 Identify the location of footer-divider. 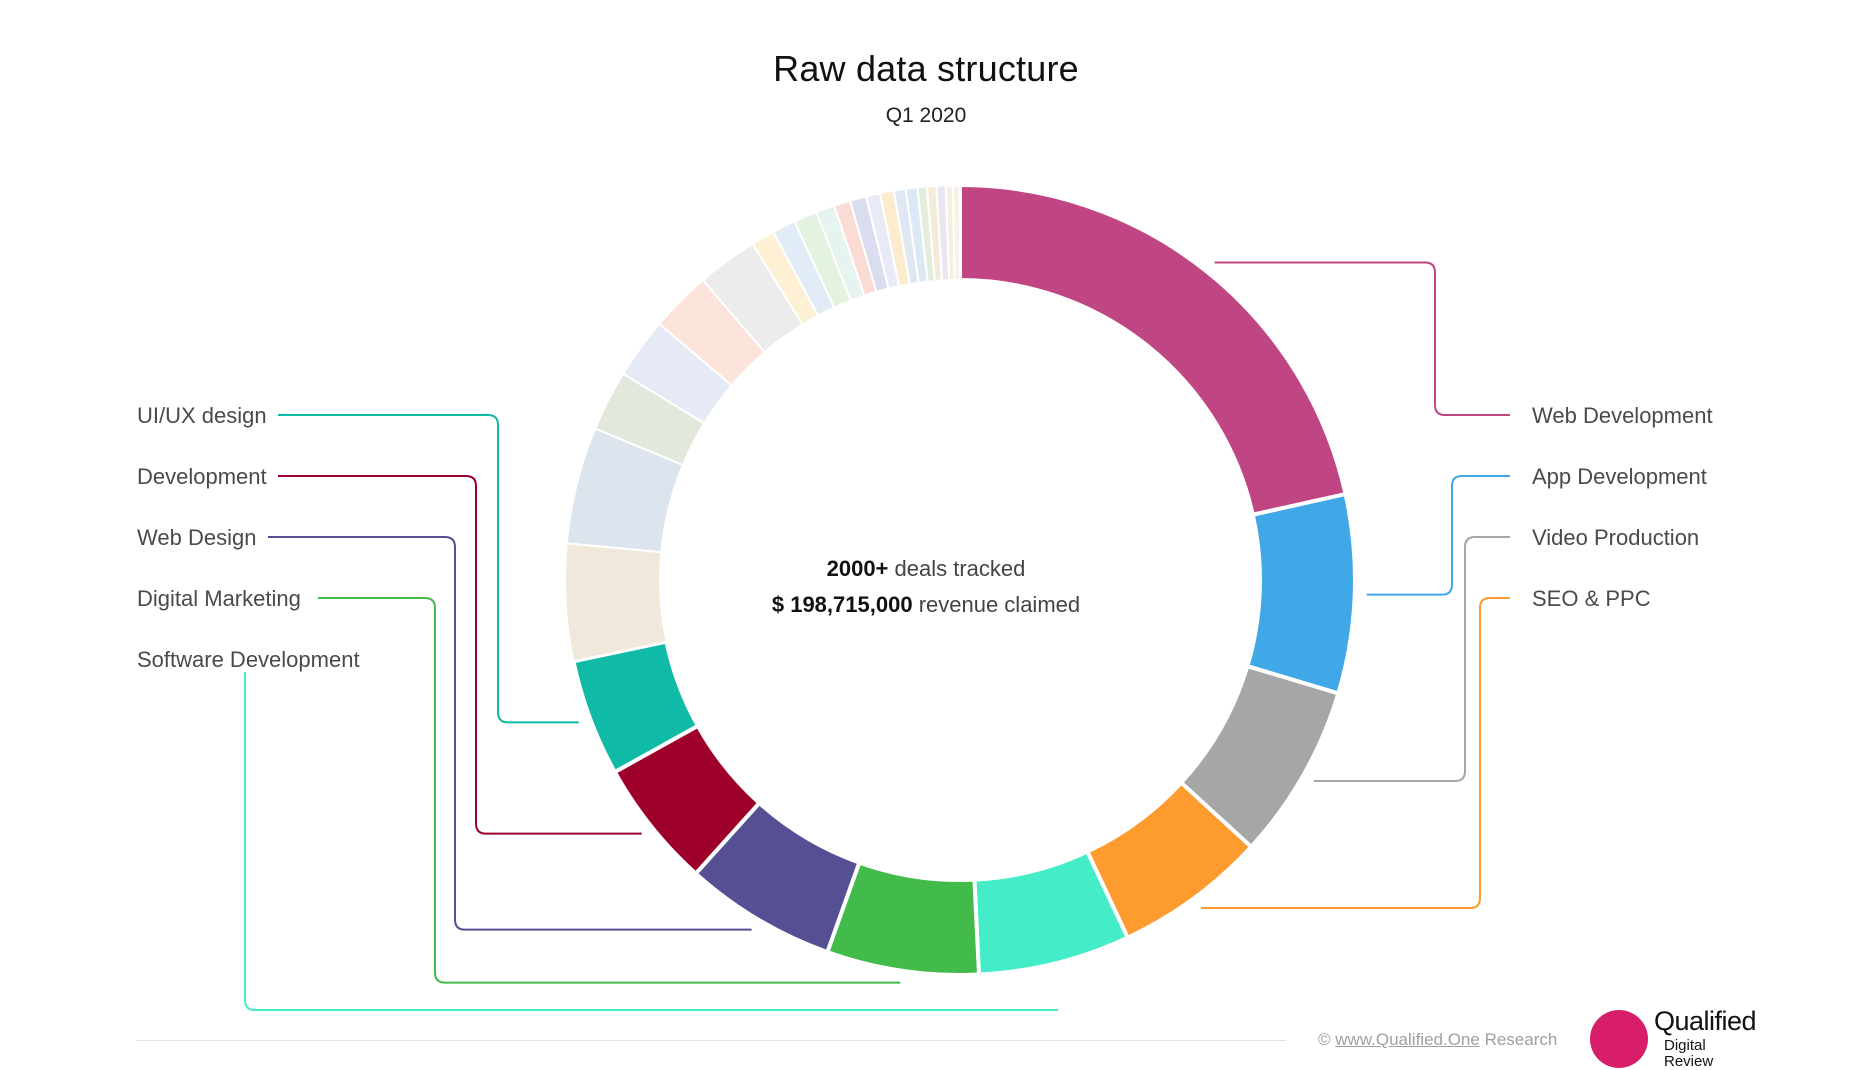
(711, 1040).